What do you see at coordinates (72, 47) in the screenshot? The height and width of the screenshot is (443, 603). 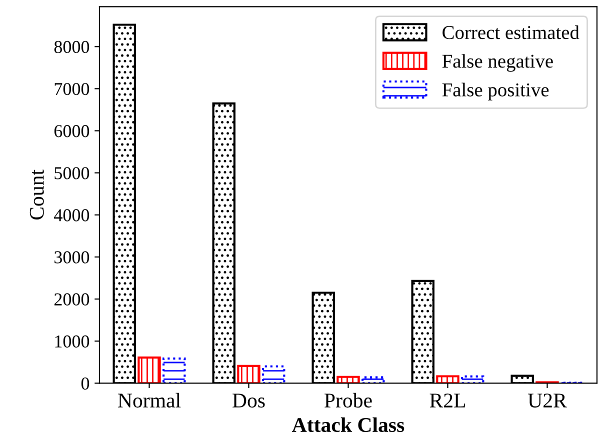 I see `y-tick-label: 8000` at bounding box center [72, 47].